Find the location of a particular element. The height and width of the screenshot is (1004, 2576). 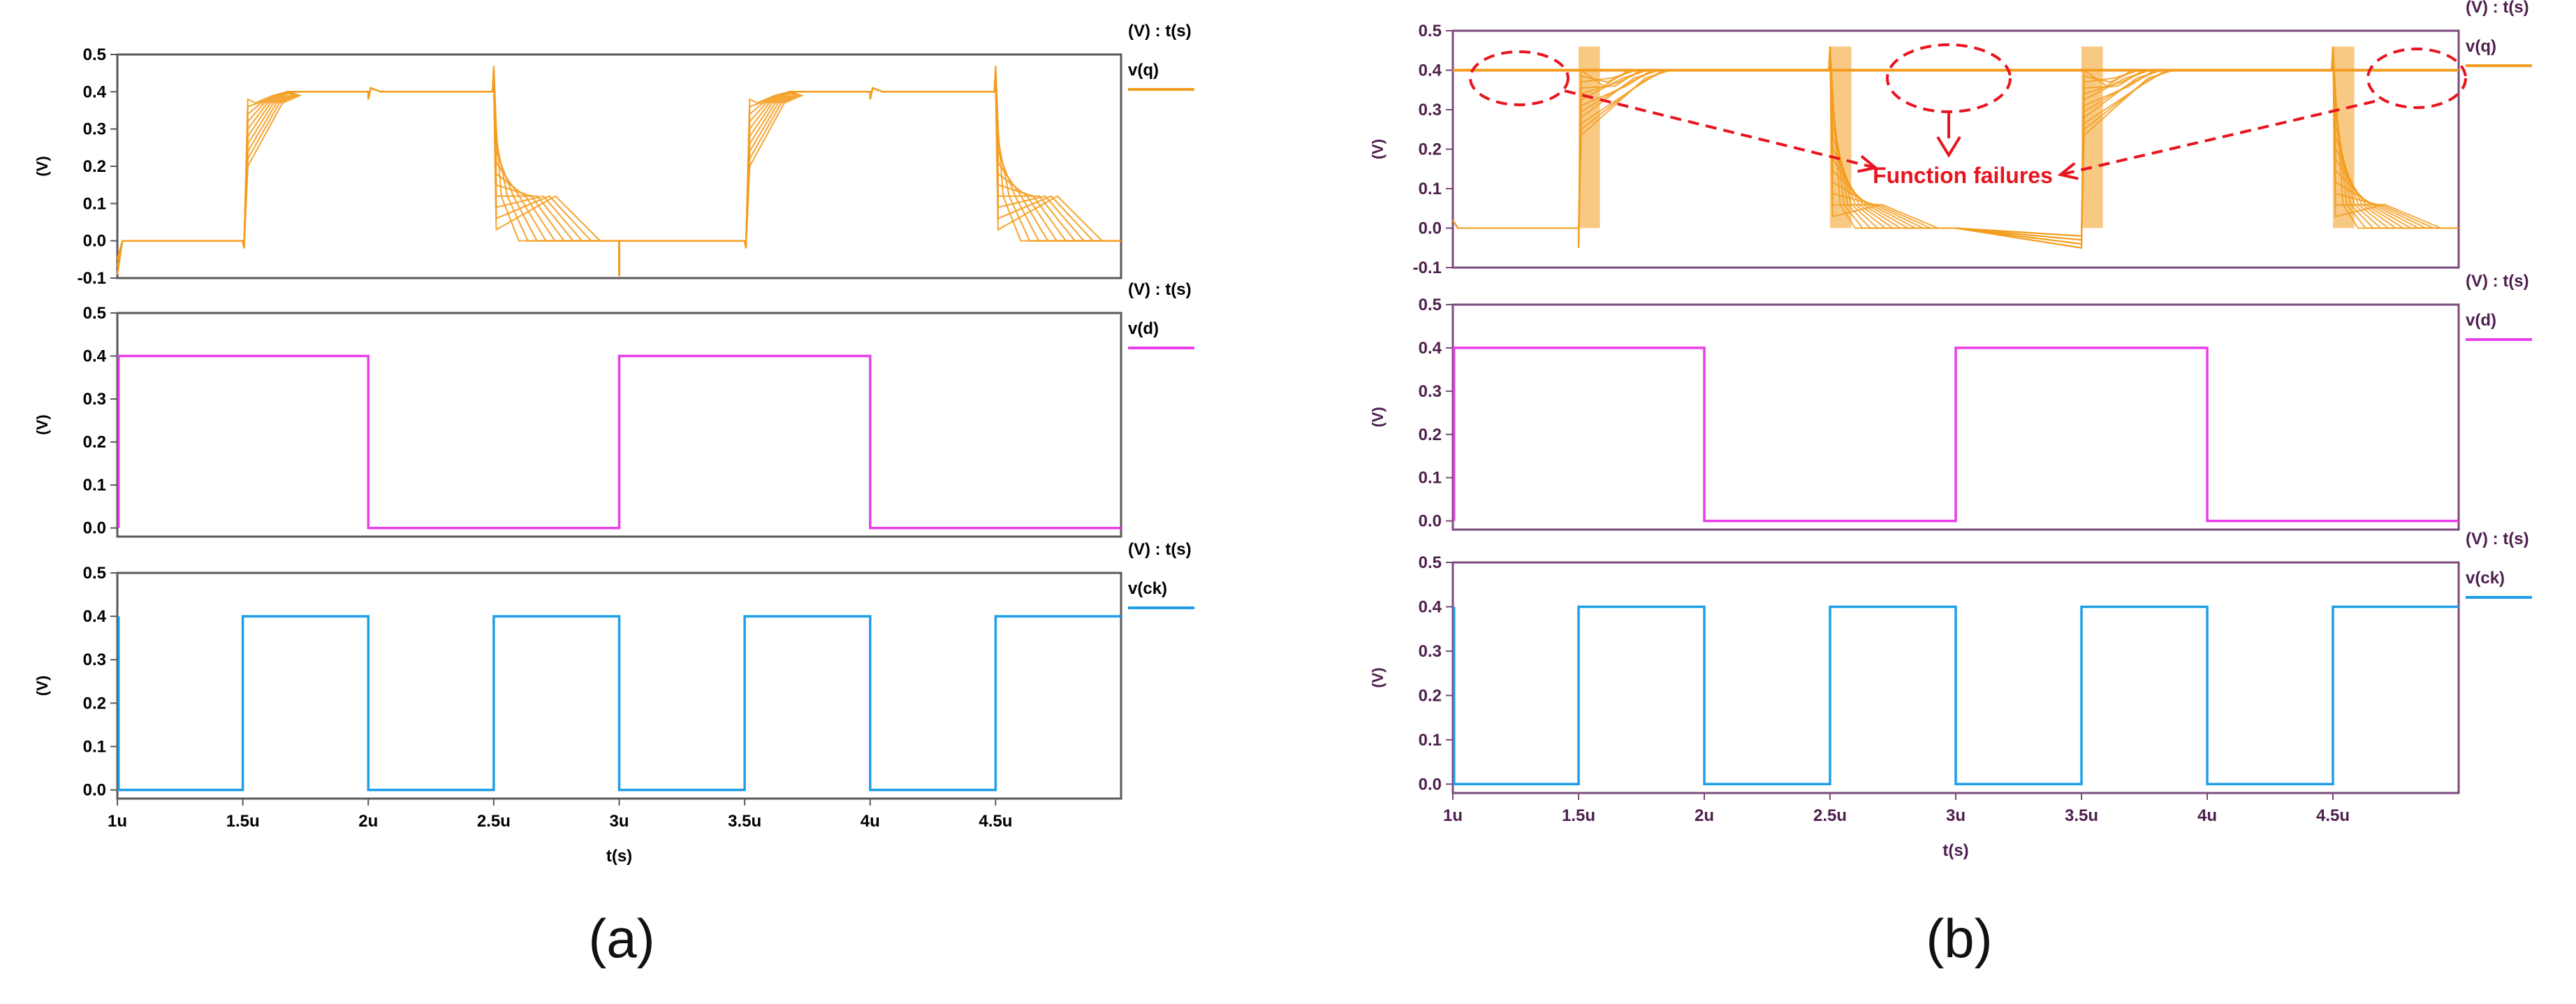

legend-label: v(ck) is located at coordinates (2485, 579).